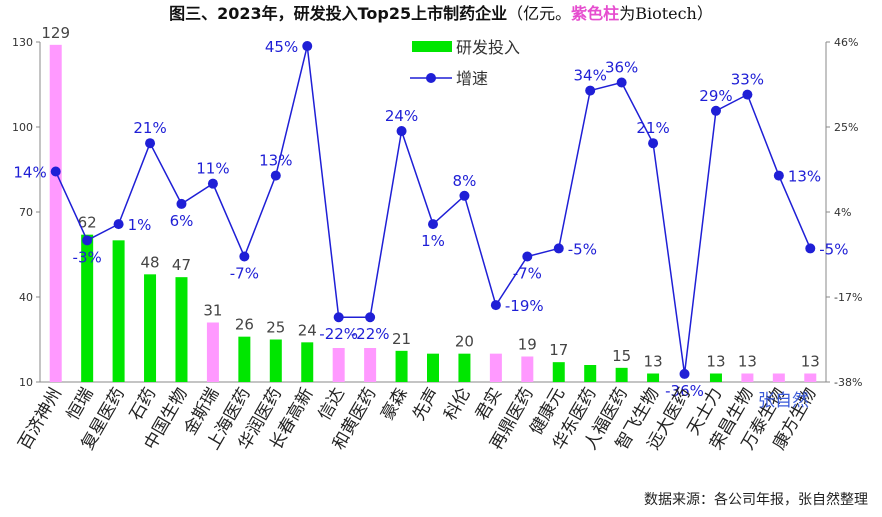 Image resolution: width=882 pixels, height=517 pixels. I want to click on legend-label-rd: 研发投入, so click(488, 47).